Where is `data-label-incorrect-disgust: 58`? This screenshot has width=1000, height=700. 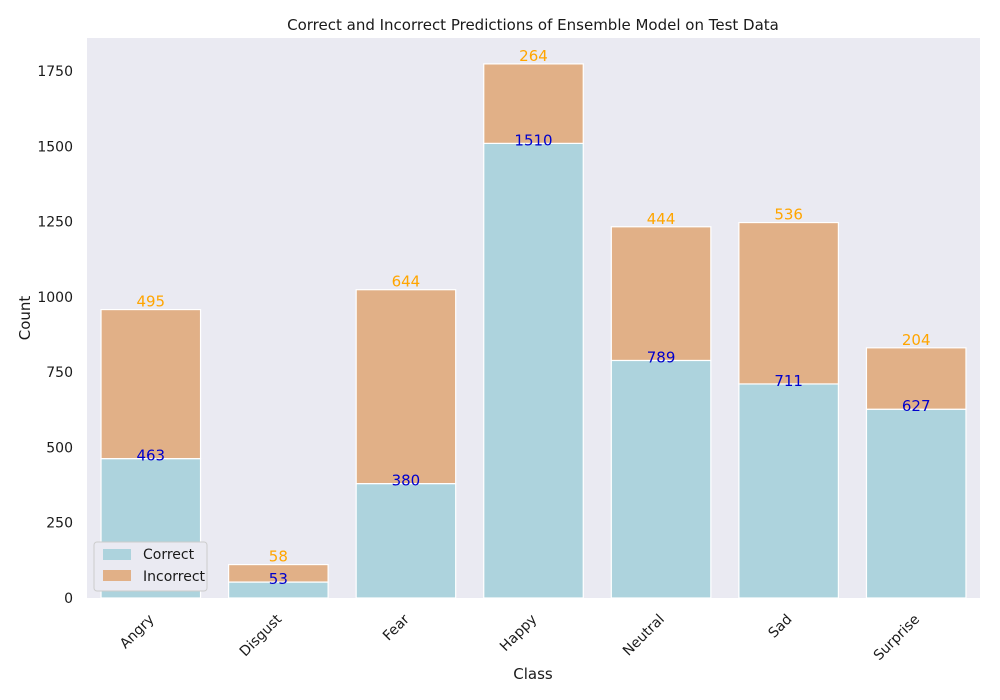
data-label-incorrect-disgust: 58 is located at coordinates (278, 557).